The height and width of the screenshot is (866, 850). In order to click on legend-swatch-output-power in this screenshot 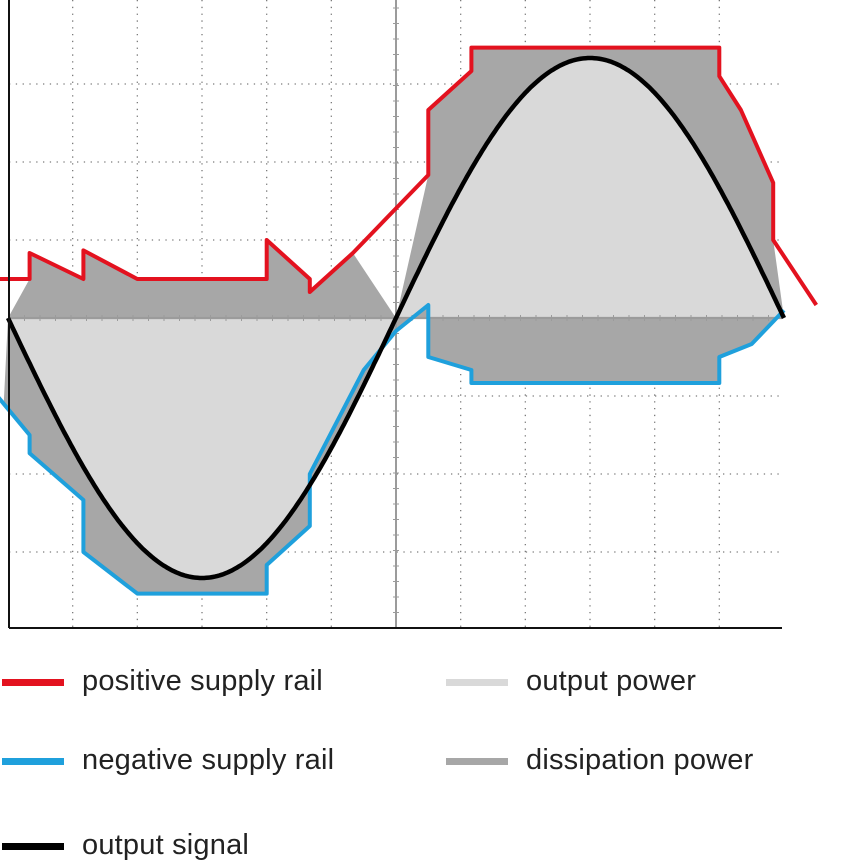, I will do `click(477, 682)`.